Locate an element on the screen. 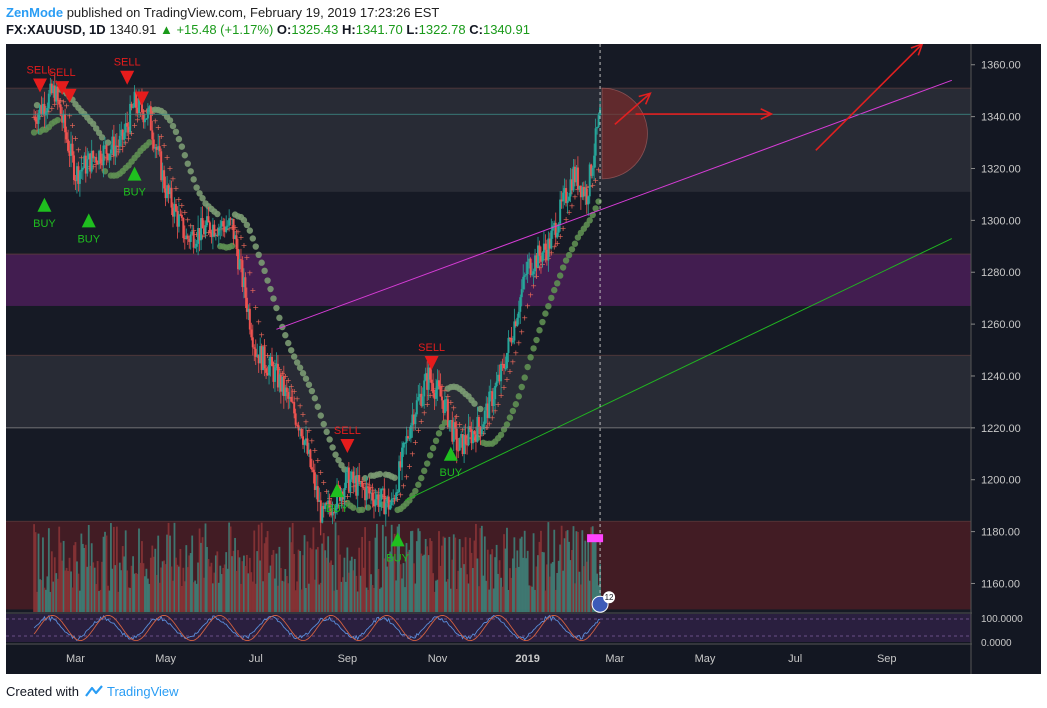 The height and width of the screenshot is (708, 1047). open-label: O: is located at coordinates (284, 29).